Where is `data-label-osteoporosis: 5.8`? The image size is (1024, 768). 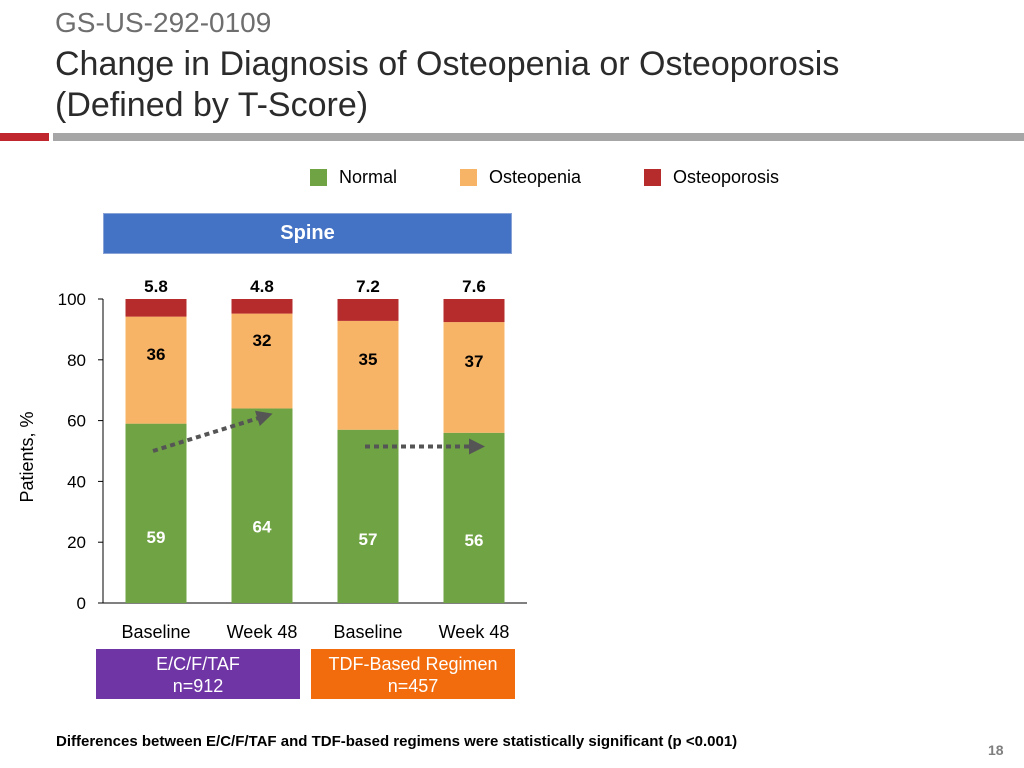
data-label-osteoporosis: 5.8 is located at coordinates (156, 286).